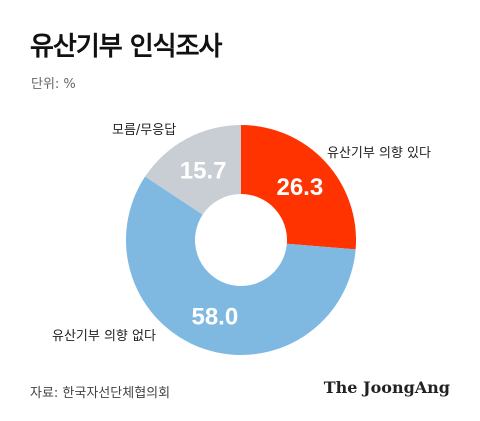 The width and height of the screenshot is (480, 421). I want to click on category-label-yes: 유산기부 의향 있다, so click(379, 153).